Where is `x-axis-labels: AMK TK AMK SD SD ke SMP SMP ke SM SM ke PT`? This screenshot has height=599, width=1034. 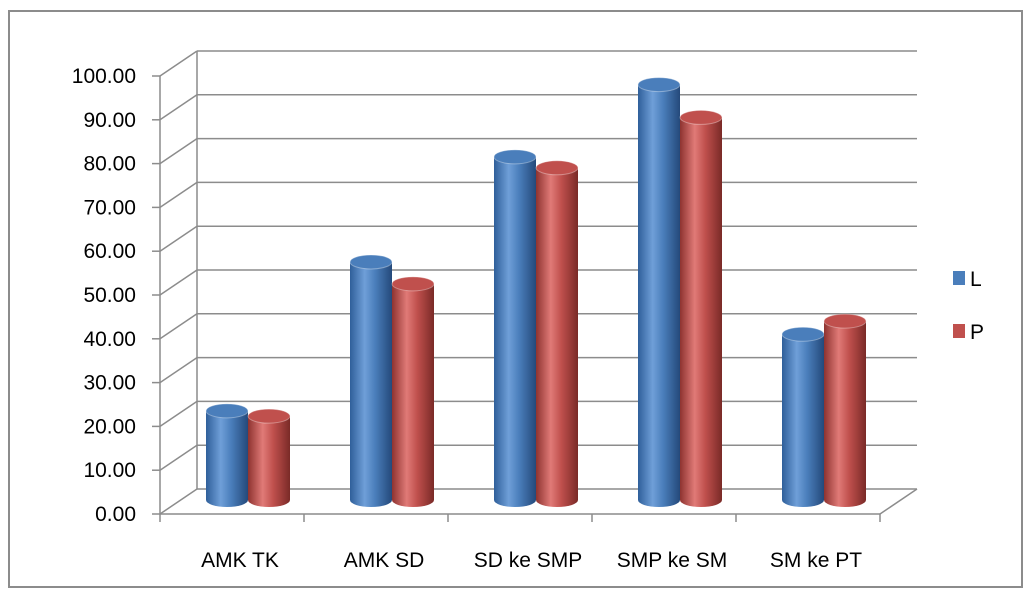
x-axis-labels: AMK TK AMK SD SD ke SMP SMP ke SM SM ke PT is located at coordinates (531, 560).